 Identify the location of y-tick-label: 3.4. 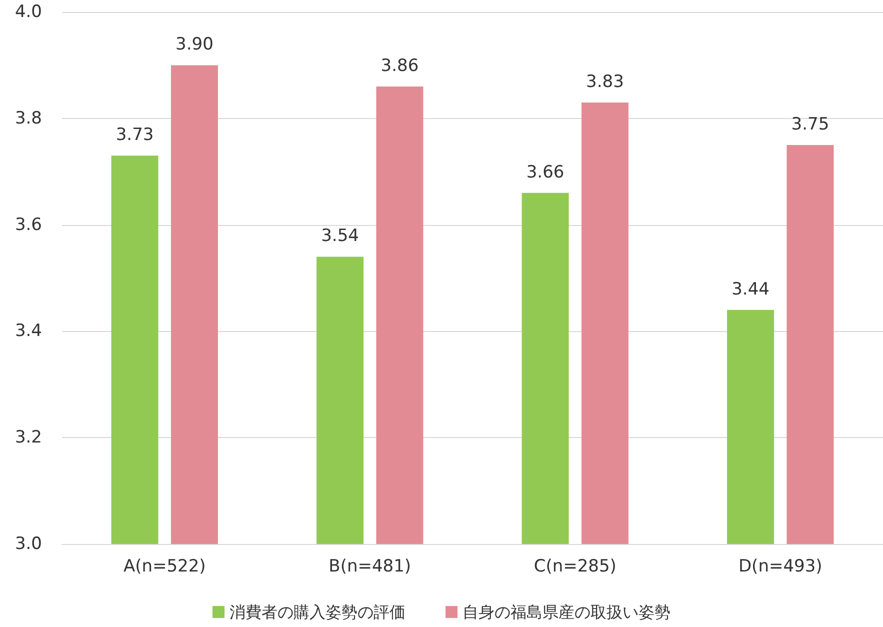
(28, 331).